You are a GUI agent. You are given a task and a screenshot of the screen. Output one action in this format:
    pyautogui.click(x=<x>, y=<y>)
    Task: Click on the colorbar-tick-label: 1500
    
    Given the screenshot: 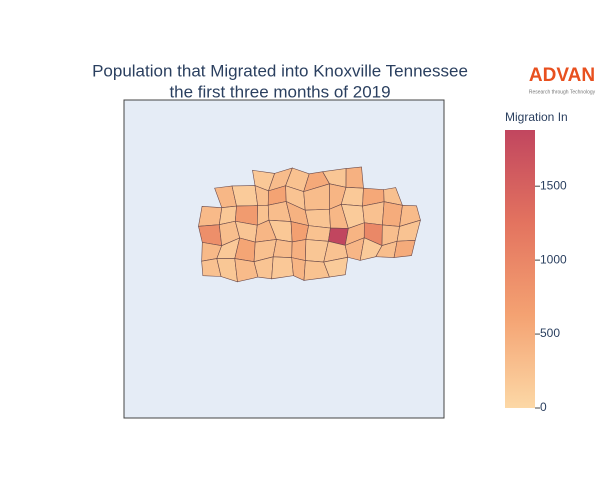 What is the action you would take?
    pyautogui.click(x=553, y=185)
    